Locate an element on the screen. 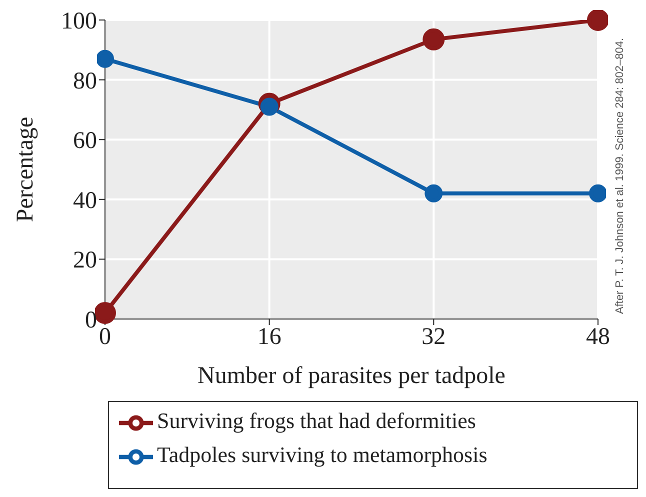  y-tick-label: 100 is located at coordinates (79, 21).